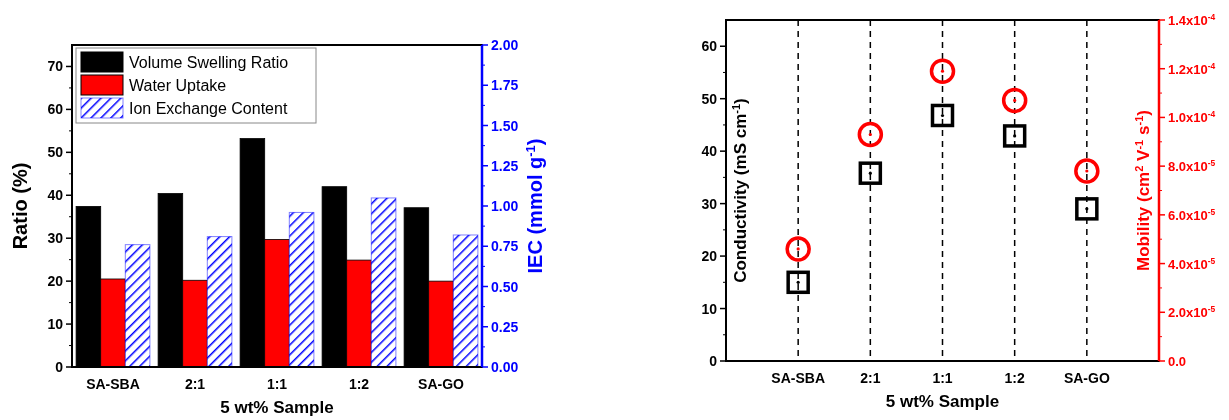 This screenshot has width=1229, height=420. Describe the element at coordinates (1192, 68) in the screenshot. I see `y2-tick-label: 1.2x10$^{-4}$` at that location.